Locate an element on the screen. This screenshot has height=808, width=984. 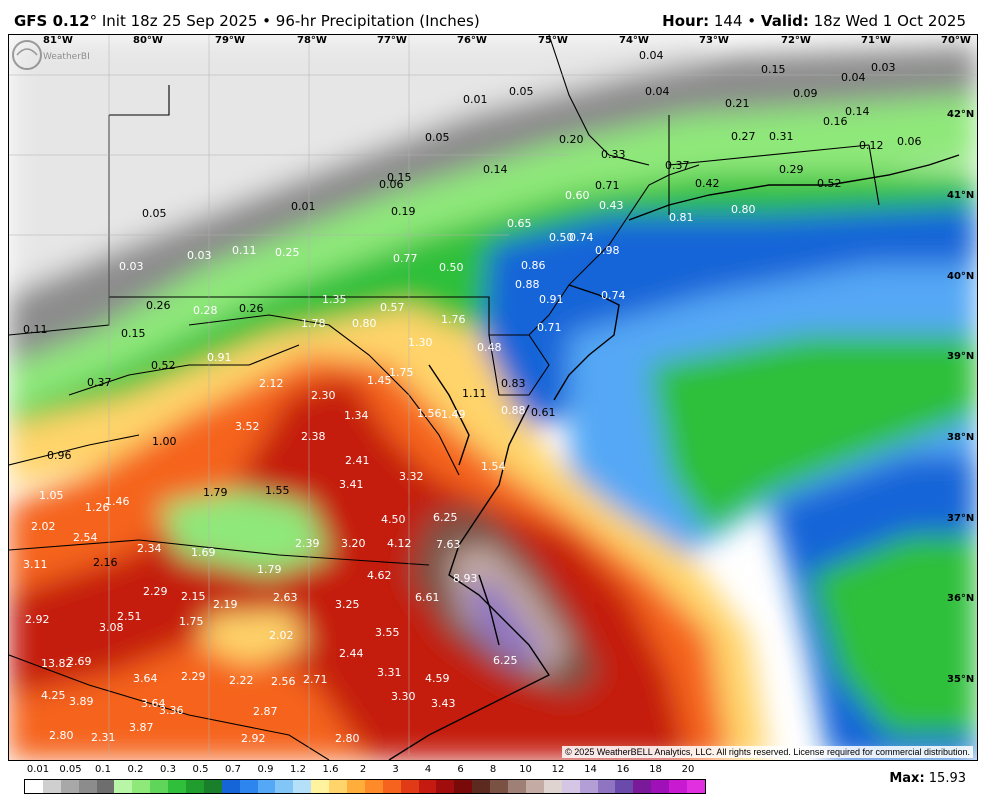
legend-tick-label: 0.7 is located at coordinates (233, 769).